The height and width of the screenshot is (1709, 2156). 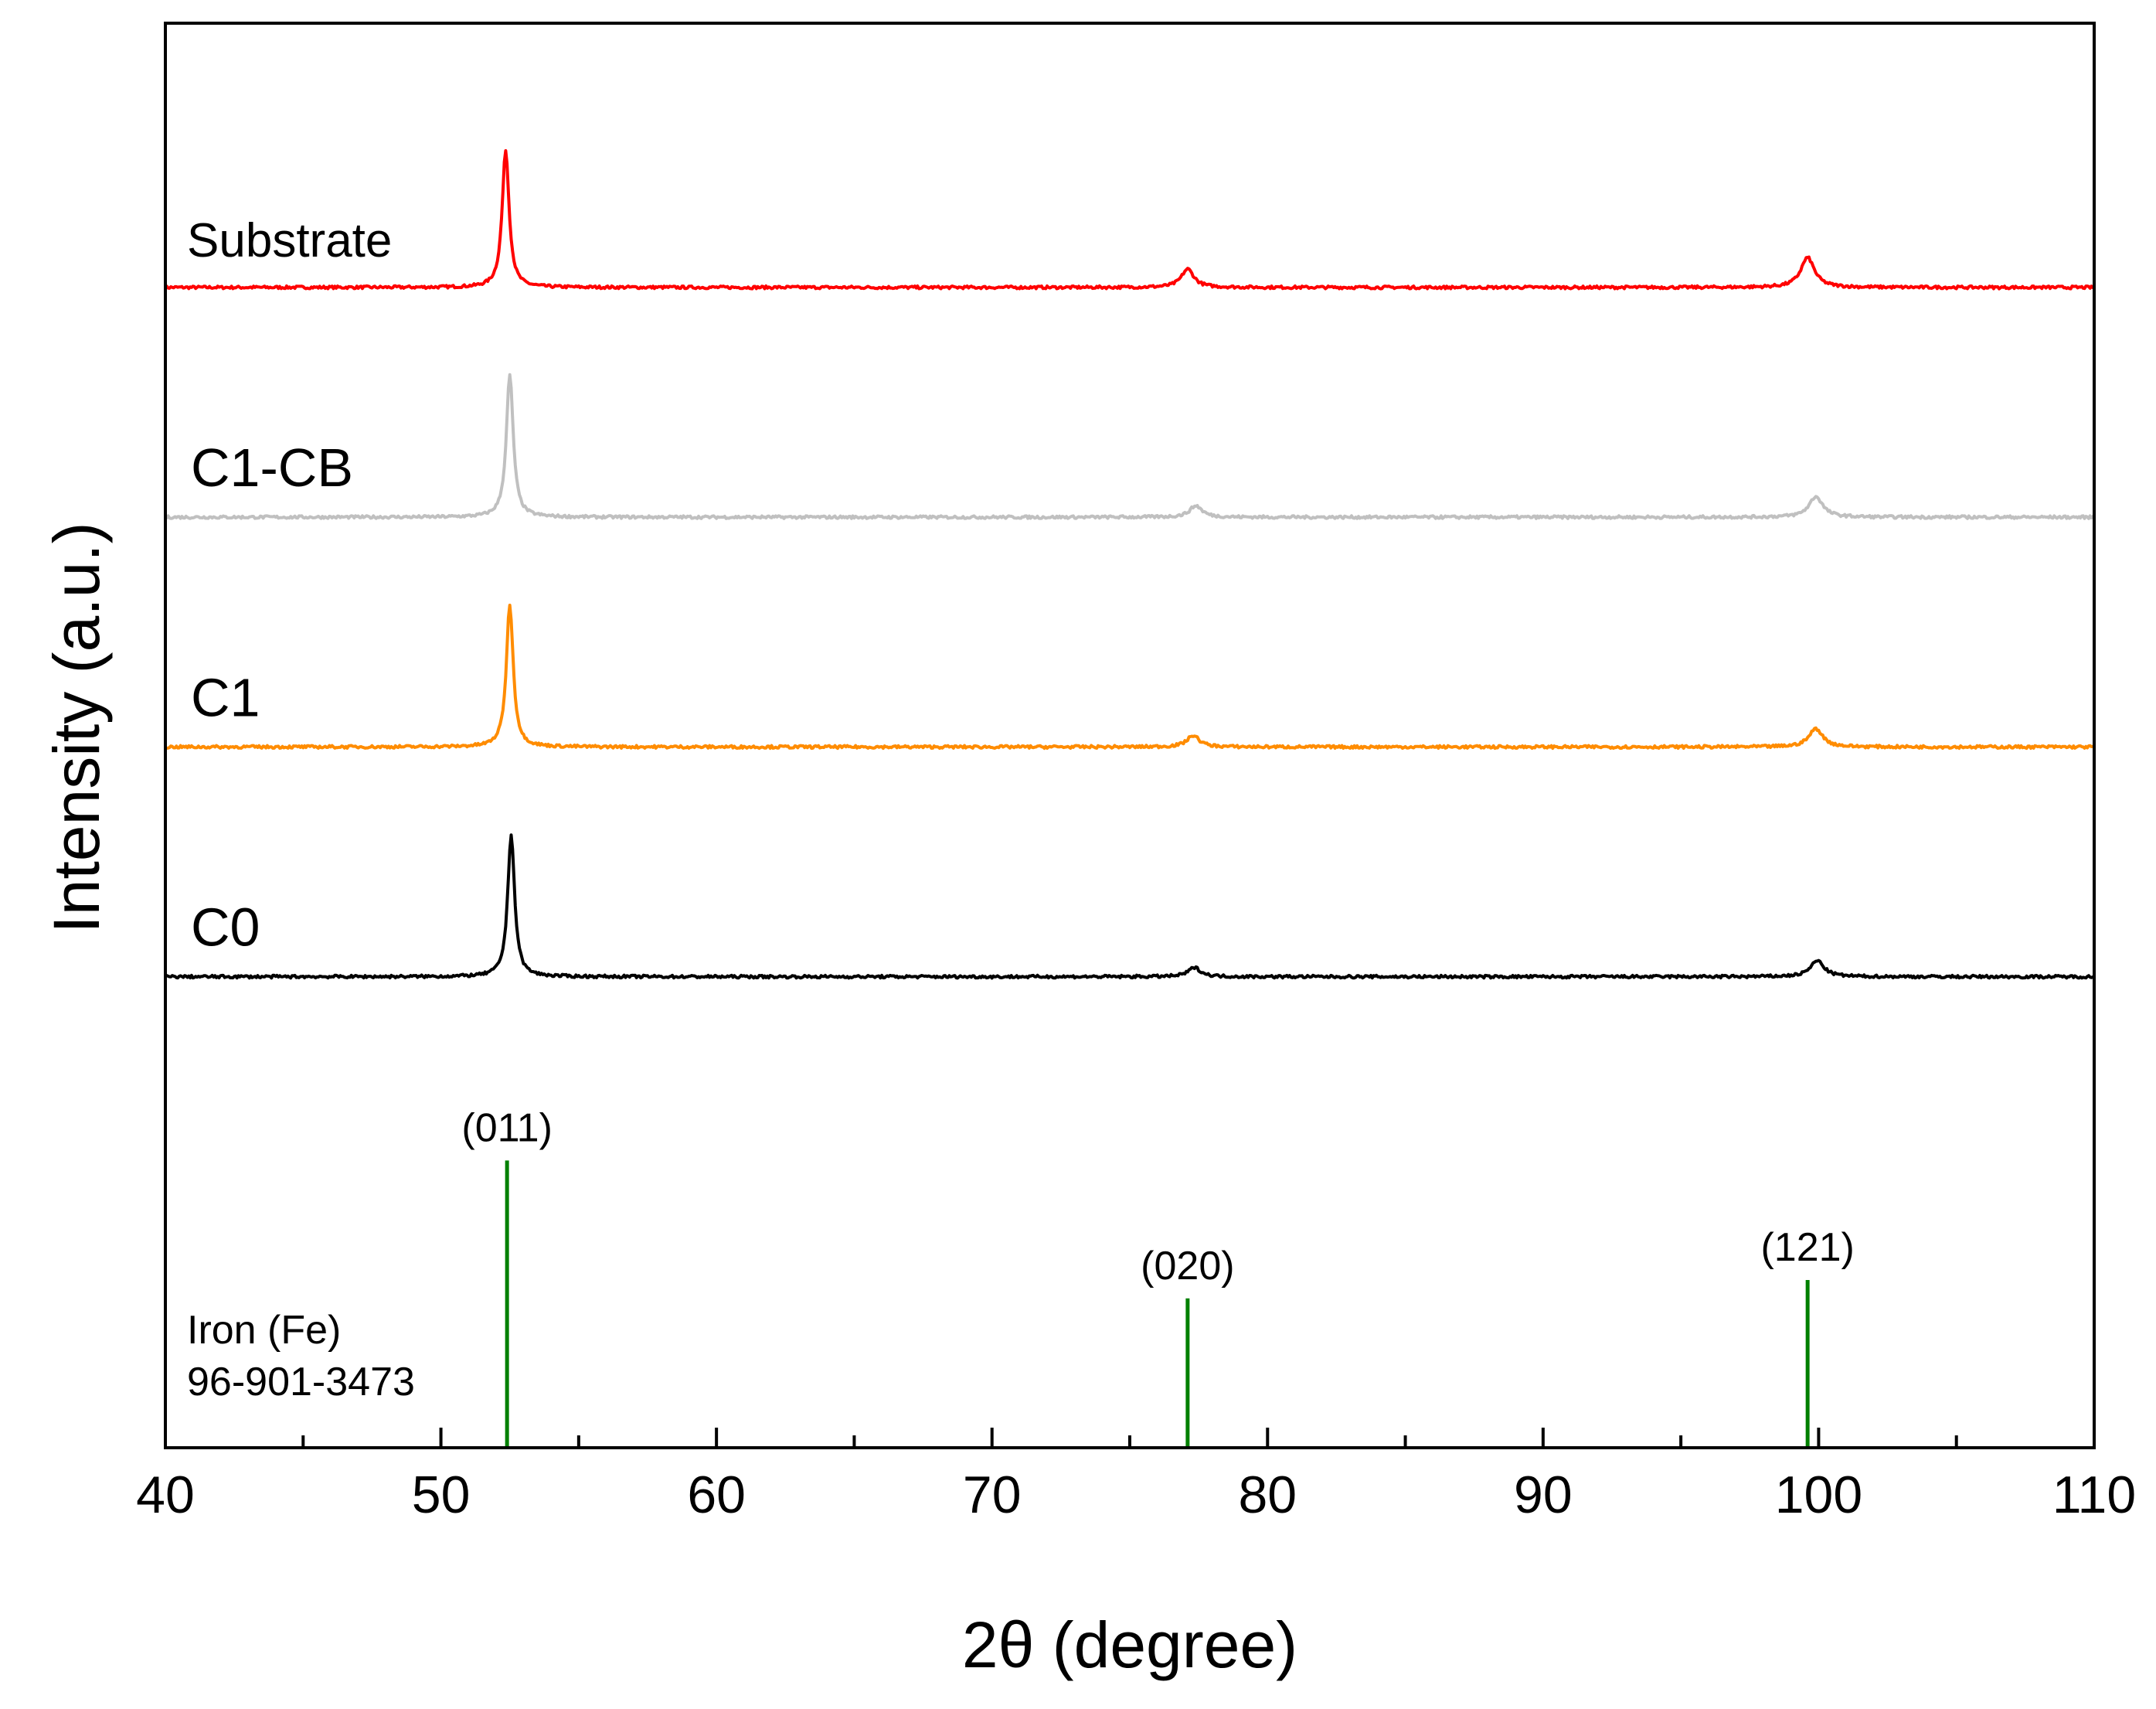 What do you see at coordinates (1130, 446) in the screenshot?
I see `series-line-c1-cb` at bounding box center [1130, 446].